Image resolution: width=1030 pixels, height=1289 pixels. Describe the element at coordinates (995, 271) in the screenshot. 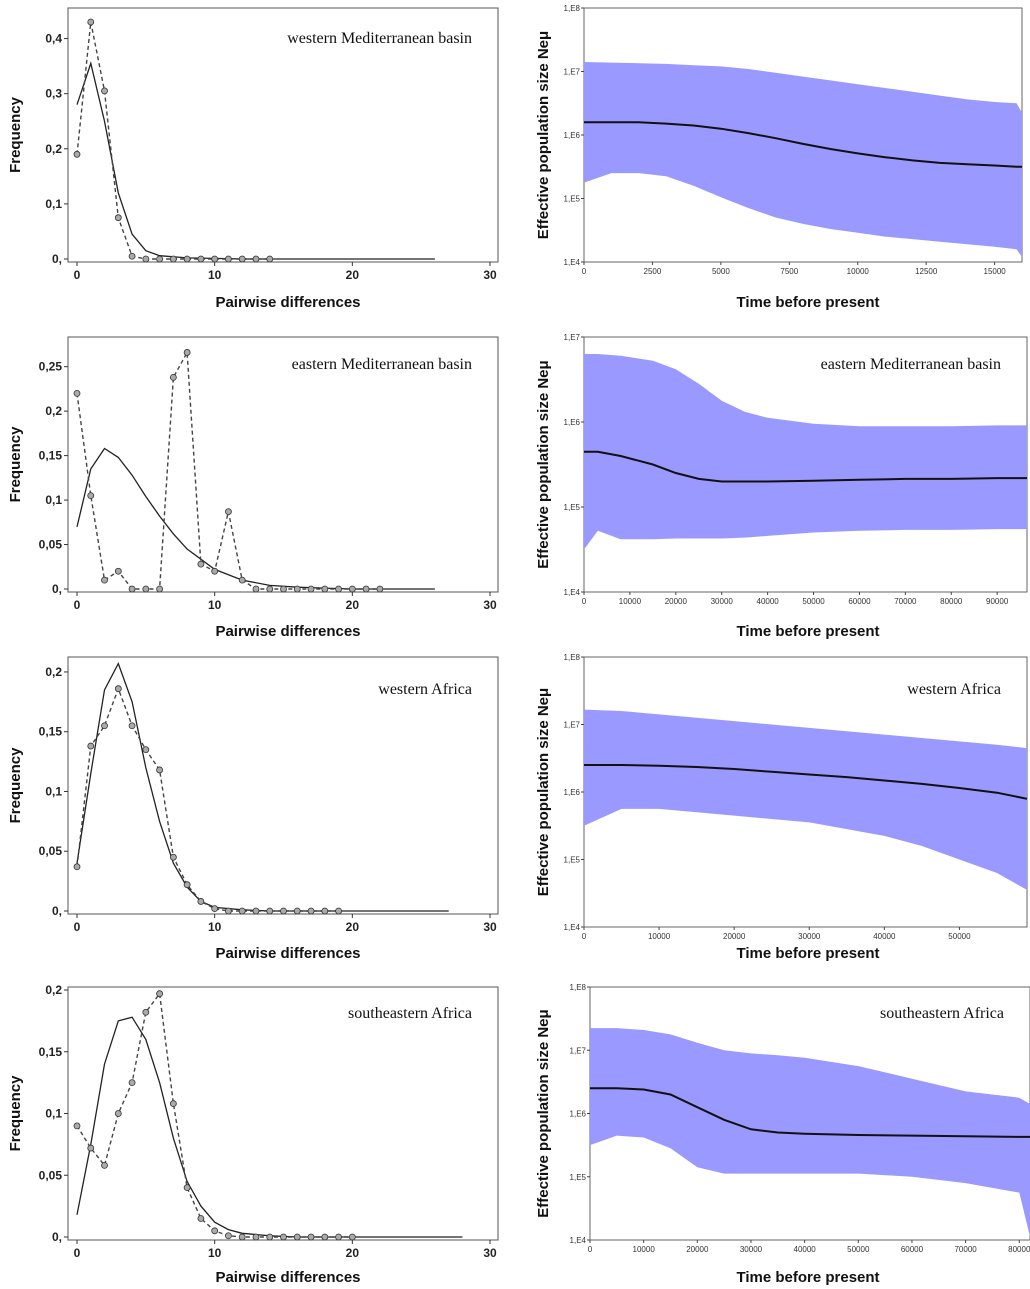

I see `x-tick-label: 15000` at that location.